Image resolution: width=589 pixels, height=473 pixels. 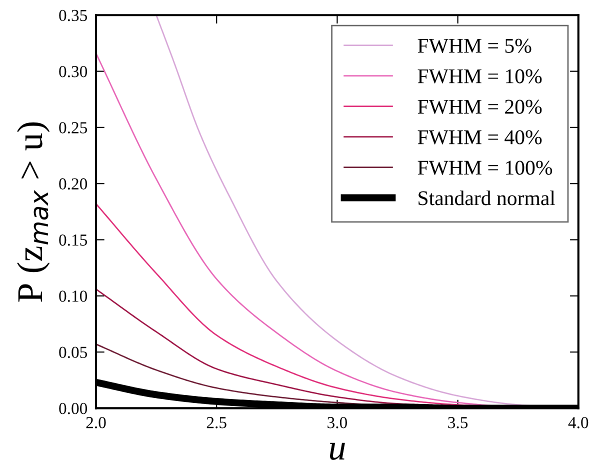 I want to click on y-tick-label: 0.05, so click(x=73, y=352).